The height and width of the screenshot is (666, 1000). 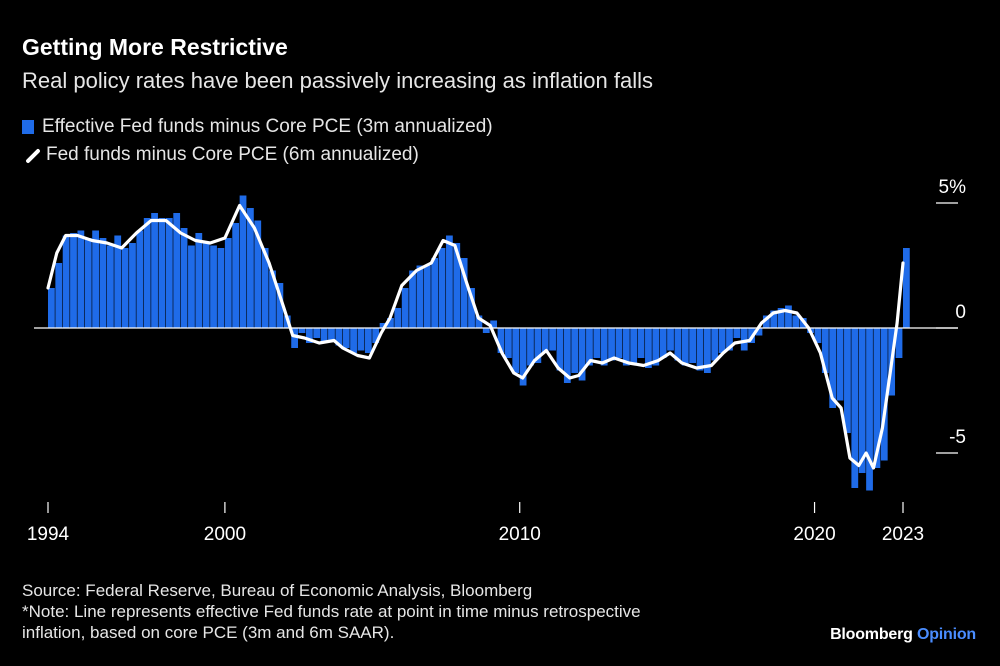 What do you see at coordinates (232, 154) in the screenshot?
I see `legend-line-label: Fed funds minus Core PCE (6m annualized)` at bounding box center [232, 154].